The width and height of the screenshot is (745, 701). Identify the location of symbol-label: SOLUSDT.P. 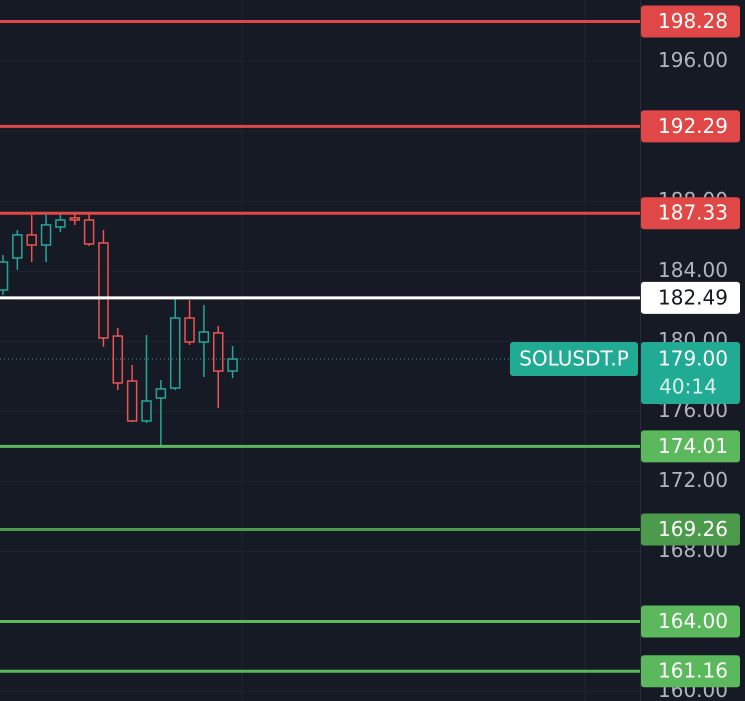
(574, 358).